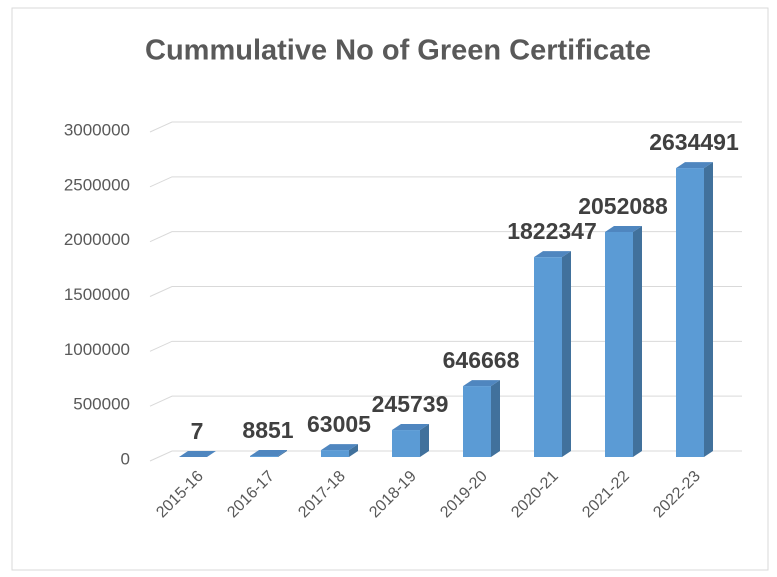 The width and height of the screenshot is (777, 577). What do you see at coordinates (410, 404) in the screenshot?
I see `value-label: 245739` at bounding box center [410, 404].